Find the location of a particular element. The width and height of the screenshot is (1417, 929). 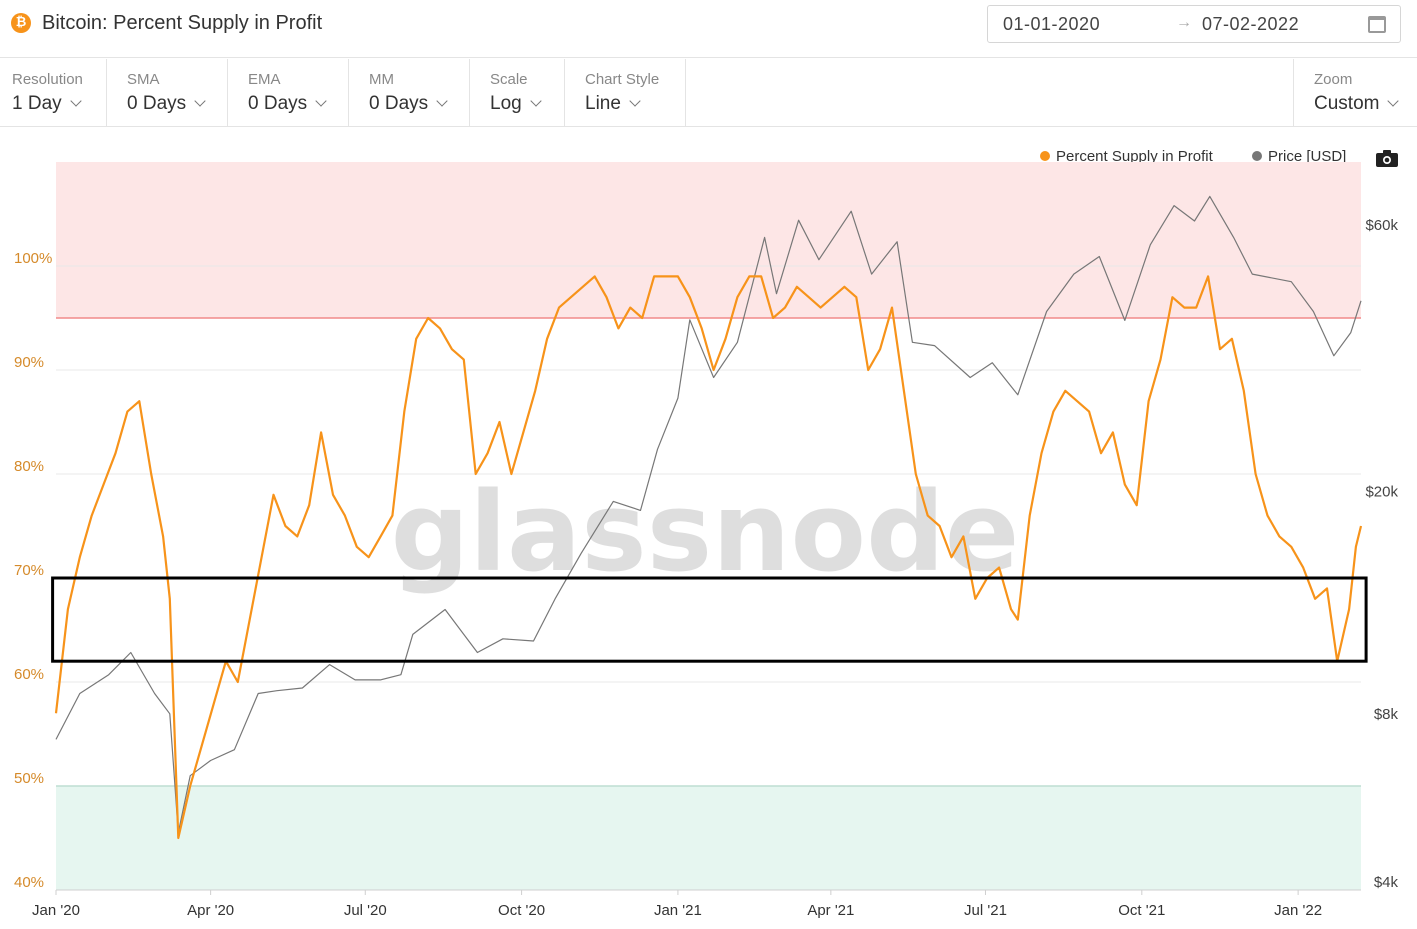

y-left-tick-label: 40% is located at coordinates (29, 882).